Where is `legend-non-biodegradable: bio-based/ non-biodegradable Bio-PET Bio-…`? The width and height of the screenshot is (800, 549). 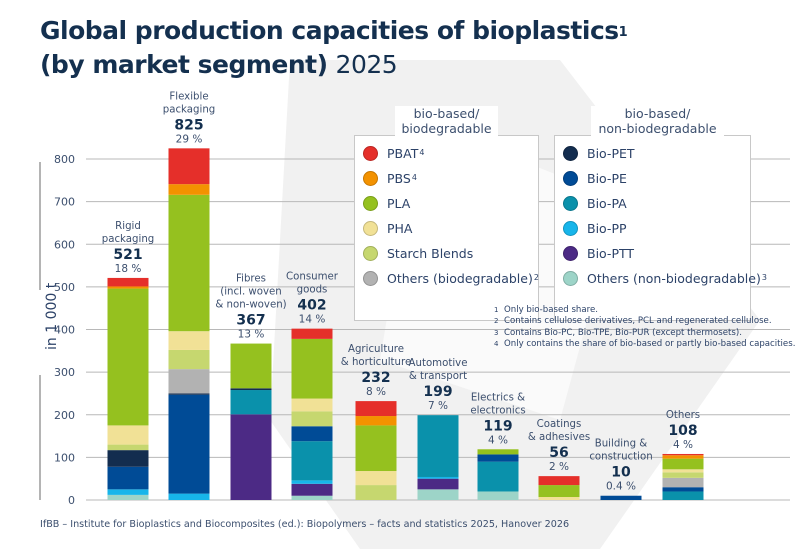 legend-non-biodegradable: bio-based/ non-biodegradable Bio-PET Bio-… is located at coordinates (660, 213).